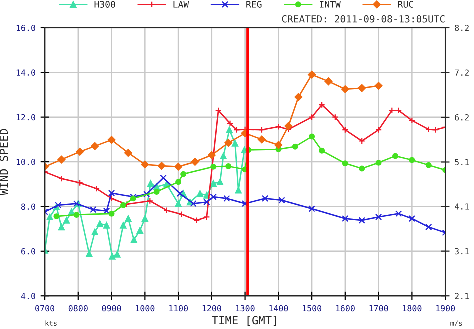 The height and width of the screenshot is (329, 474). I want to click on y-tick-label: 6.0, so click(28, 251).